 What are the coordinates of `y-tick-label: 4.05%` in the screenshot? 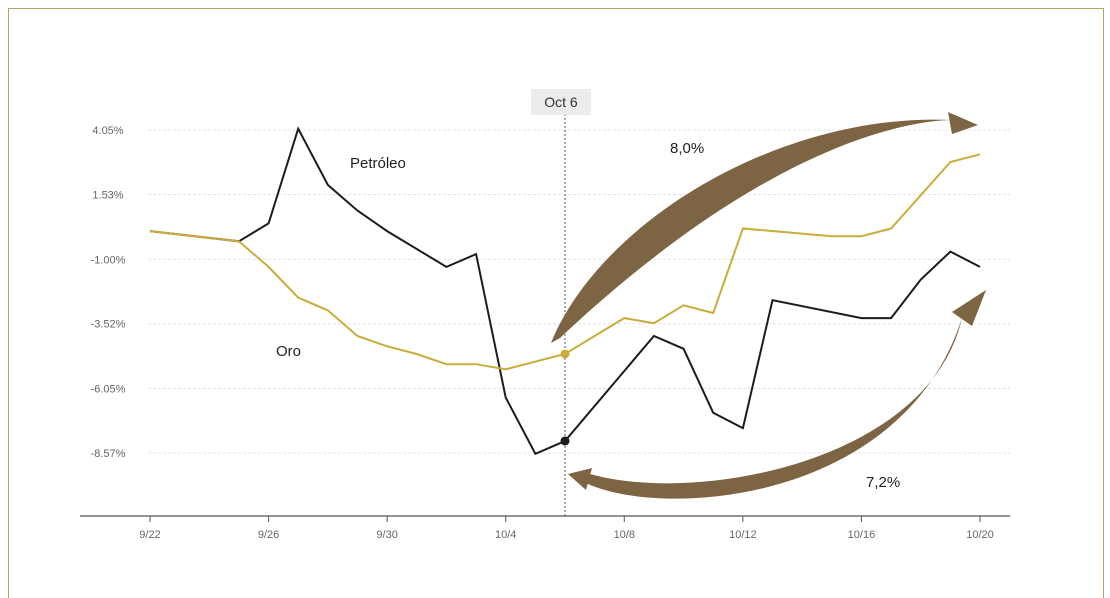 It's located at (107, 131).